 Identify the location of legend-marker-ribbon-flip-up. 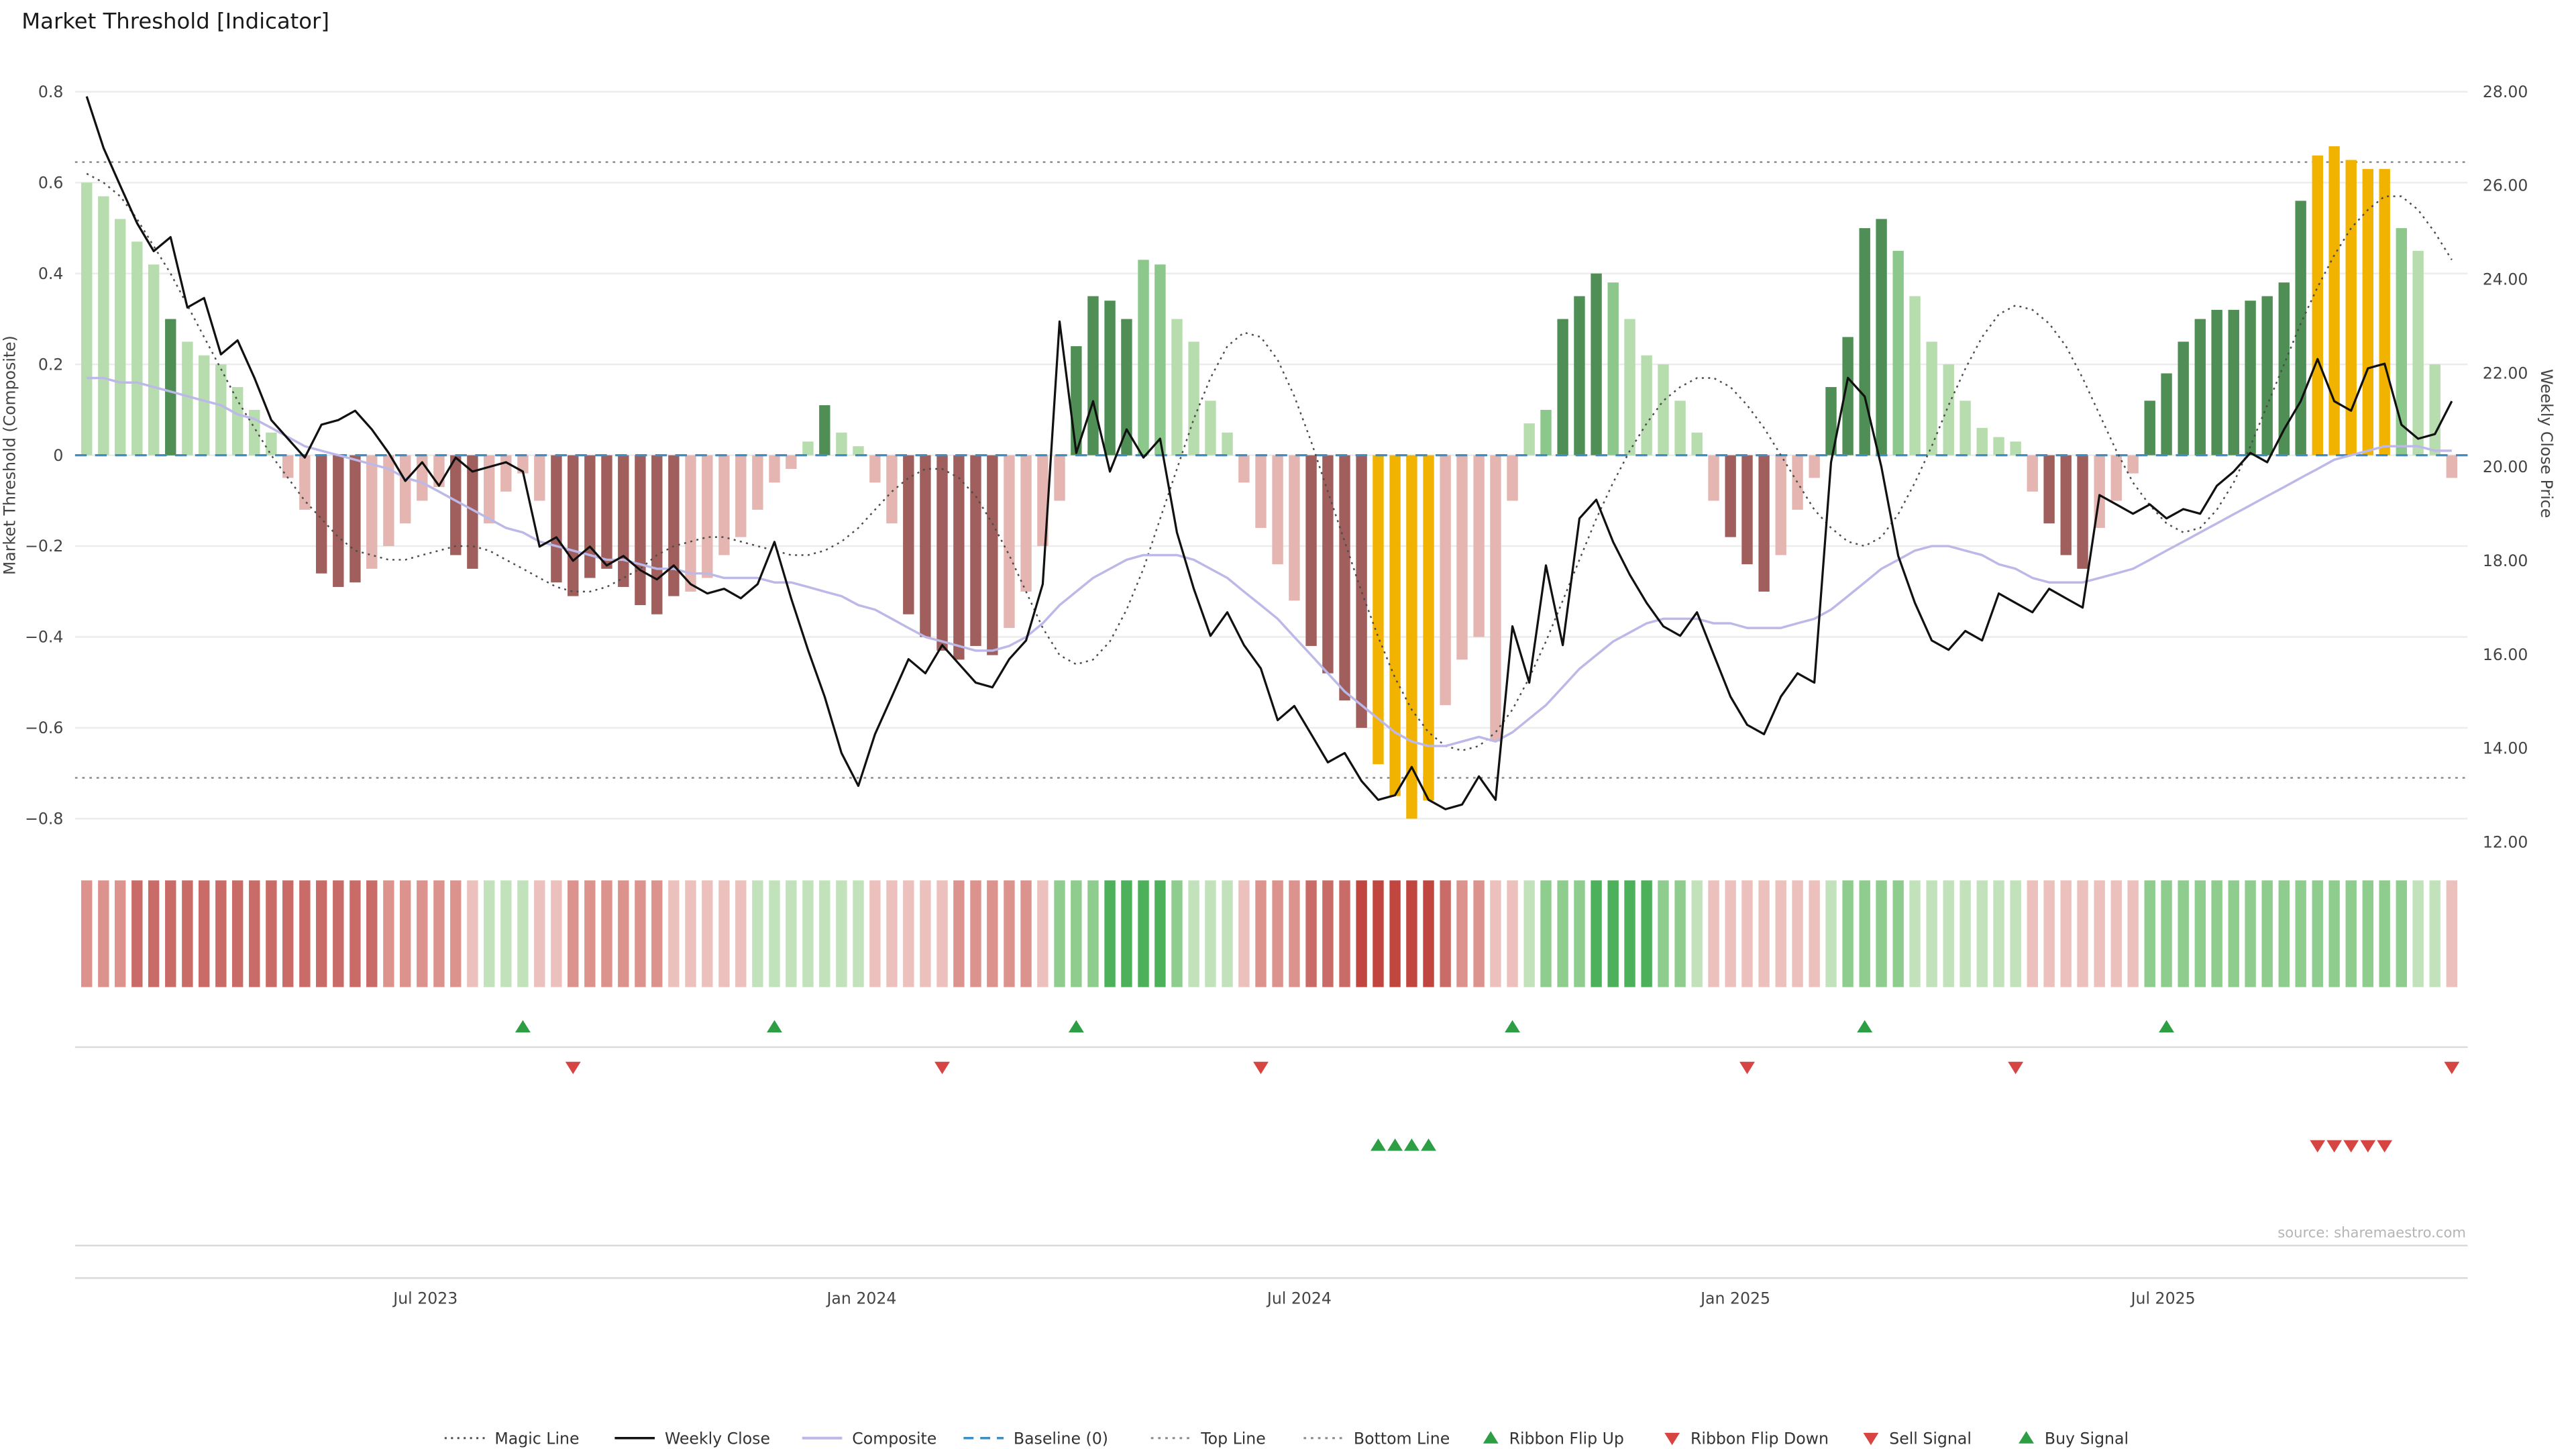
(1491, 1437).